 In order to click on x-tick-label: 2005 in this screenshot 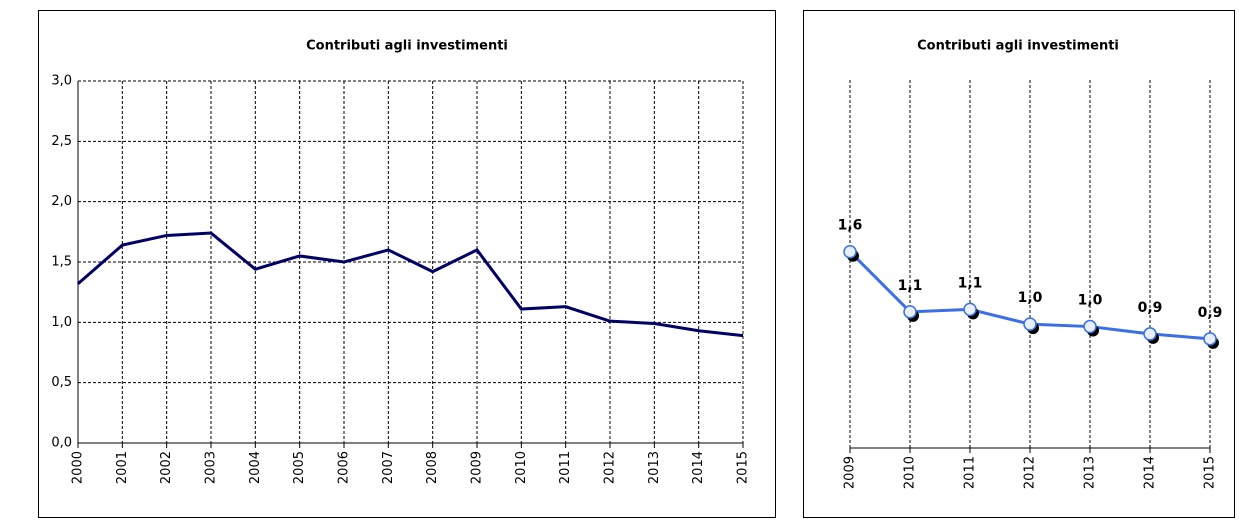, I will do `click(299, 467)`.